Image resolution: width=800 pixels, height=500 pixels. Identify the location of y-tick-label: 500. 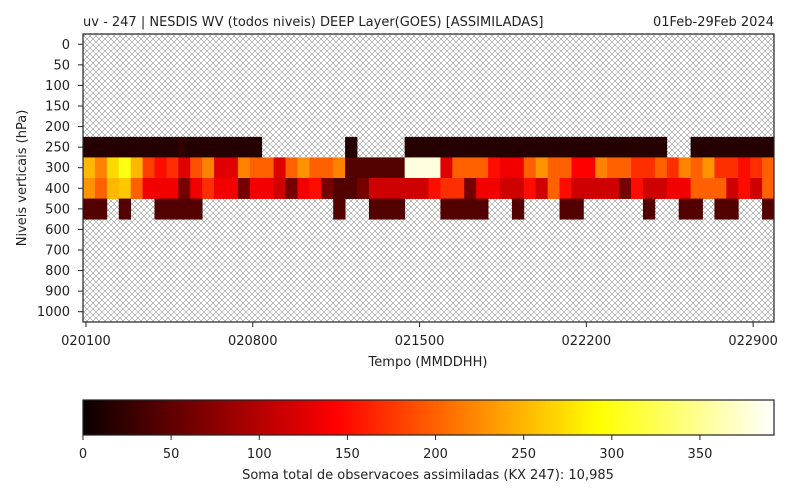
(57, 209).